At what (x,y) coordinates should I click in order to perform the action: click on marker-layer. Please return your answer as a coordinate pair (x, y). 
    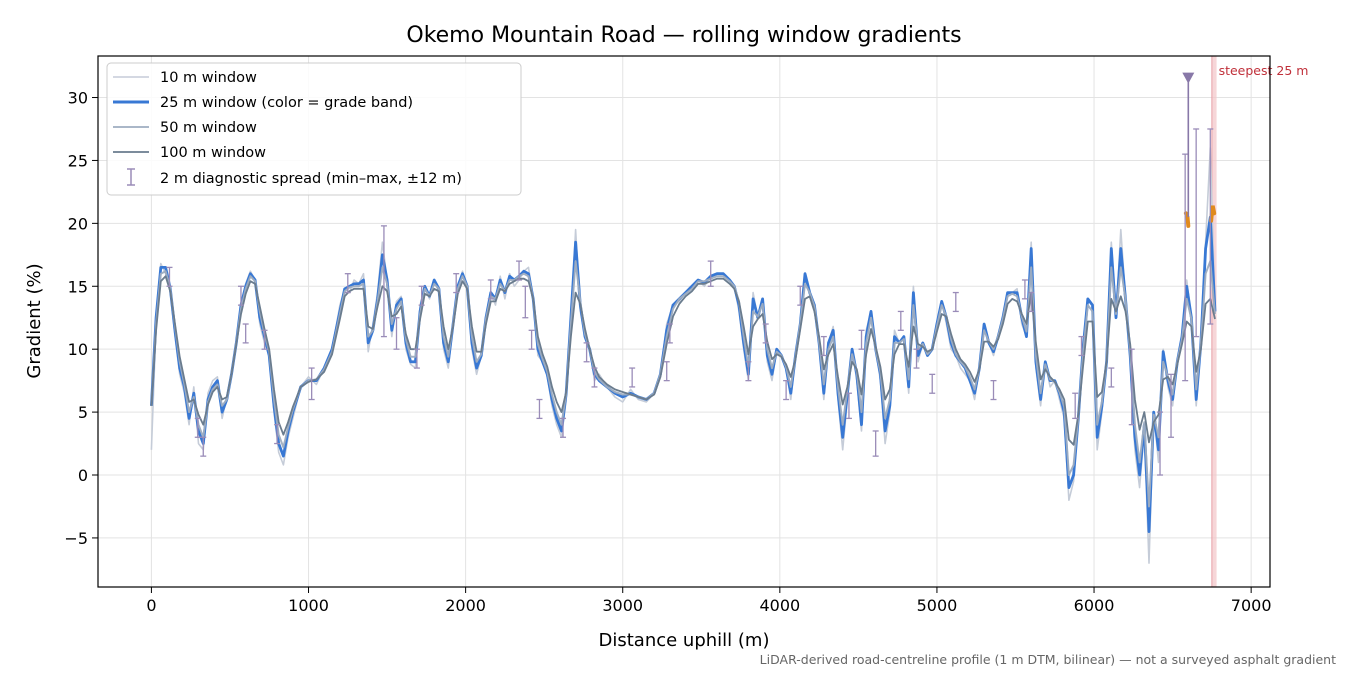
    Looking at the image, I should click on (1188, 145).